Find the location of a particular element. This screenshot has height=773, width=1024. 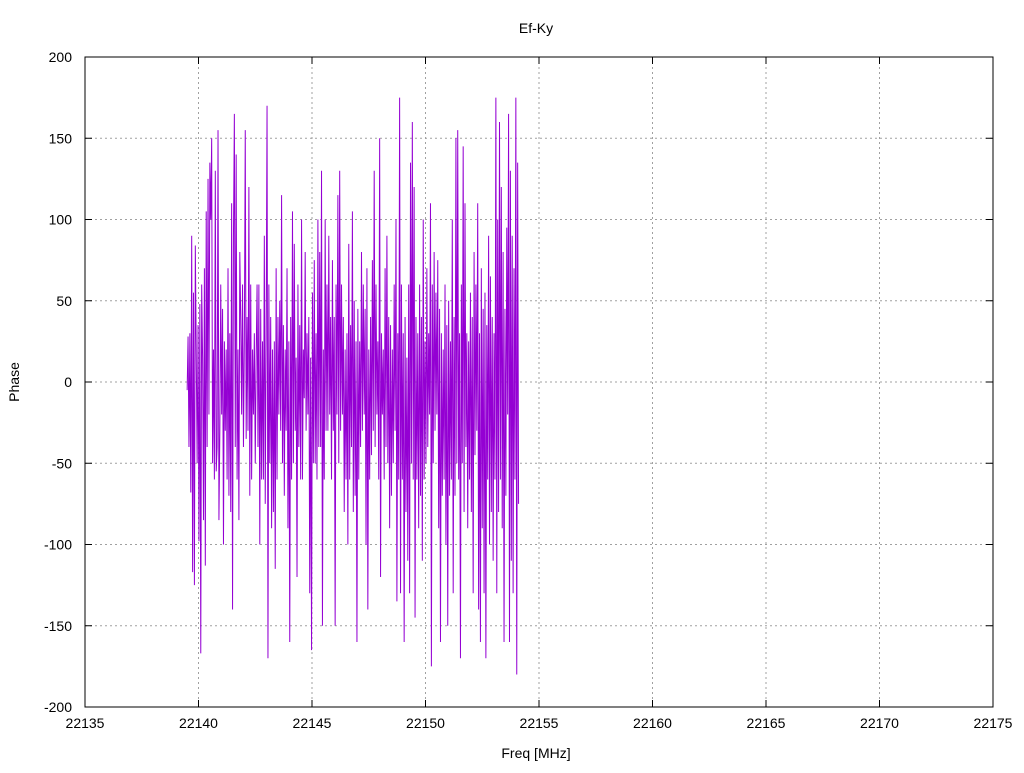

y-tick-label: -100 is located at coordinates (58, 545).